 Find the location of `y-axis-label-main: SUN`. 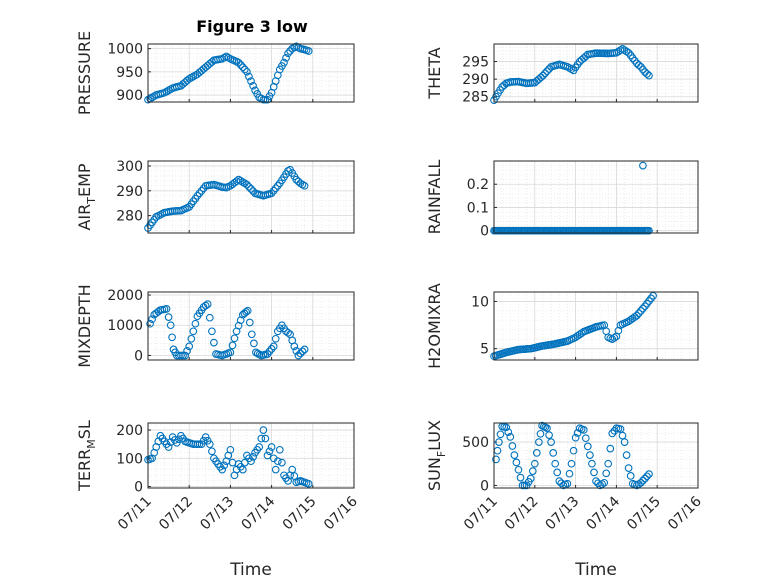

y-axis-label-main: SUN is located at coordinates (434, 474).